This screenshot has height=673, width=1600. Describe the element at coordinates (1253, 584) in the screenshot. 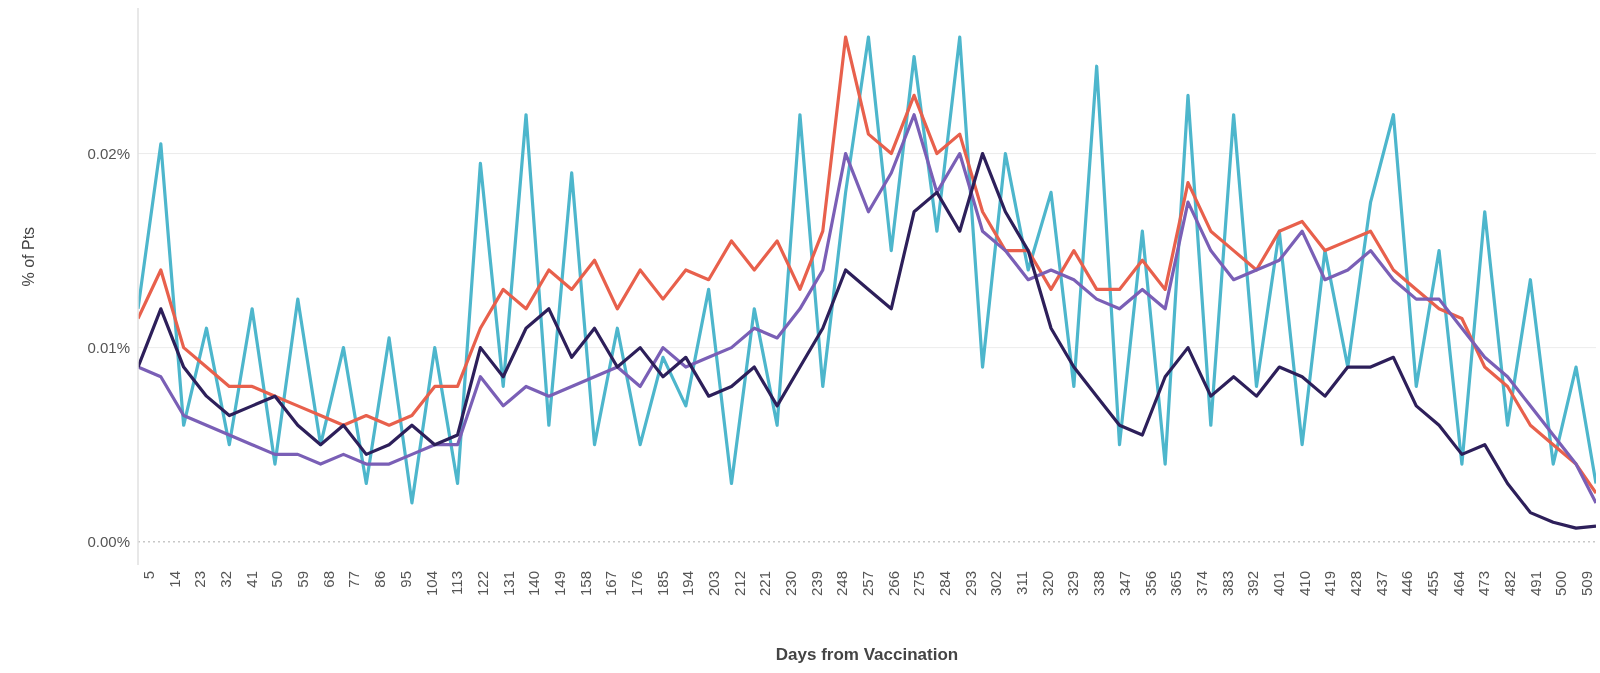

I see `x-tick-label: 392` at that location.